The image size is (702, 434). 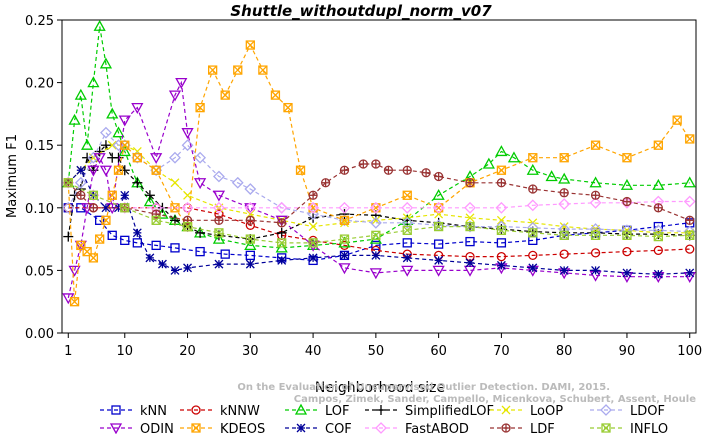 What do you see at coordinates (437, 428) in the screenshot?
I see `legend-label: FastABOD` at bounding box center [437, 428].